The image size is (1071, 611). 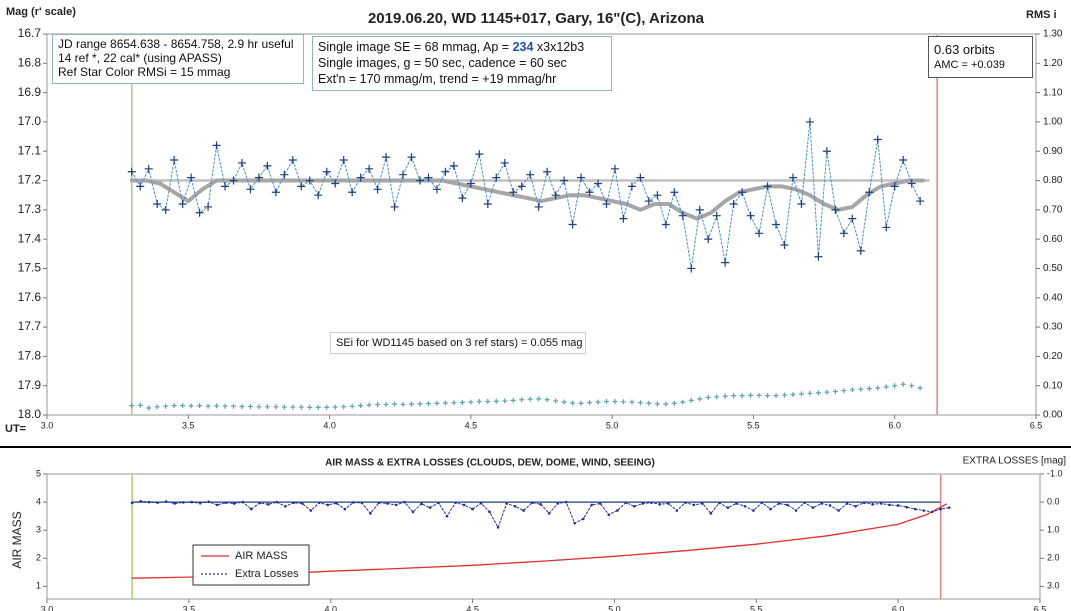 I want to click on y-tick-label: 1, so click(x=38, y=586).